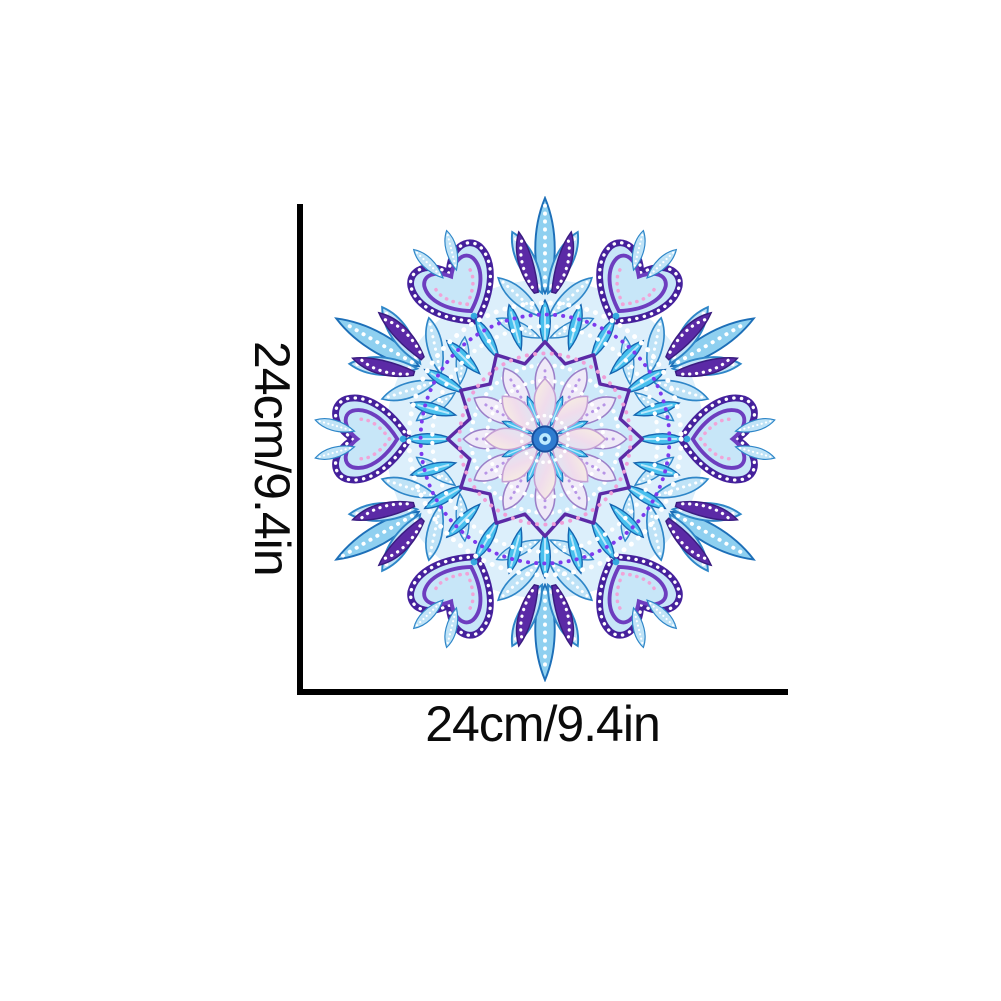 This screenshot has width=1001, height=1001. What do you see at coordinates (542, 692) in the screenshot?
I see `horizontal-dimension-line` at bounding box center [542, 692].